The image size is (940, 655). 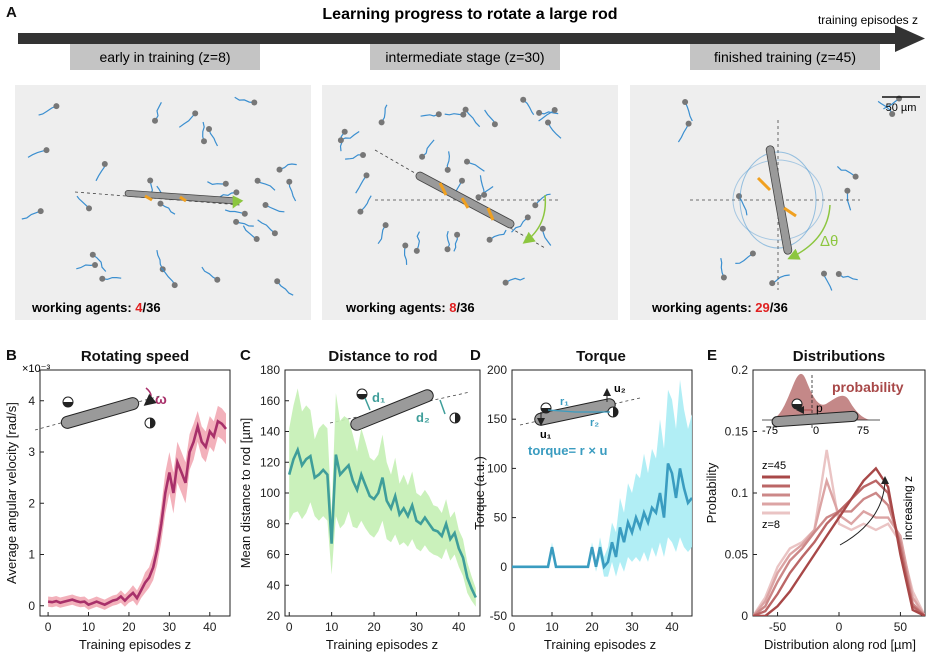 What do you see at coordinates (497, 370) in the screenshot?
I see `y-tick-label: 200` at bounding box center [497, 370].